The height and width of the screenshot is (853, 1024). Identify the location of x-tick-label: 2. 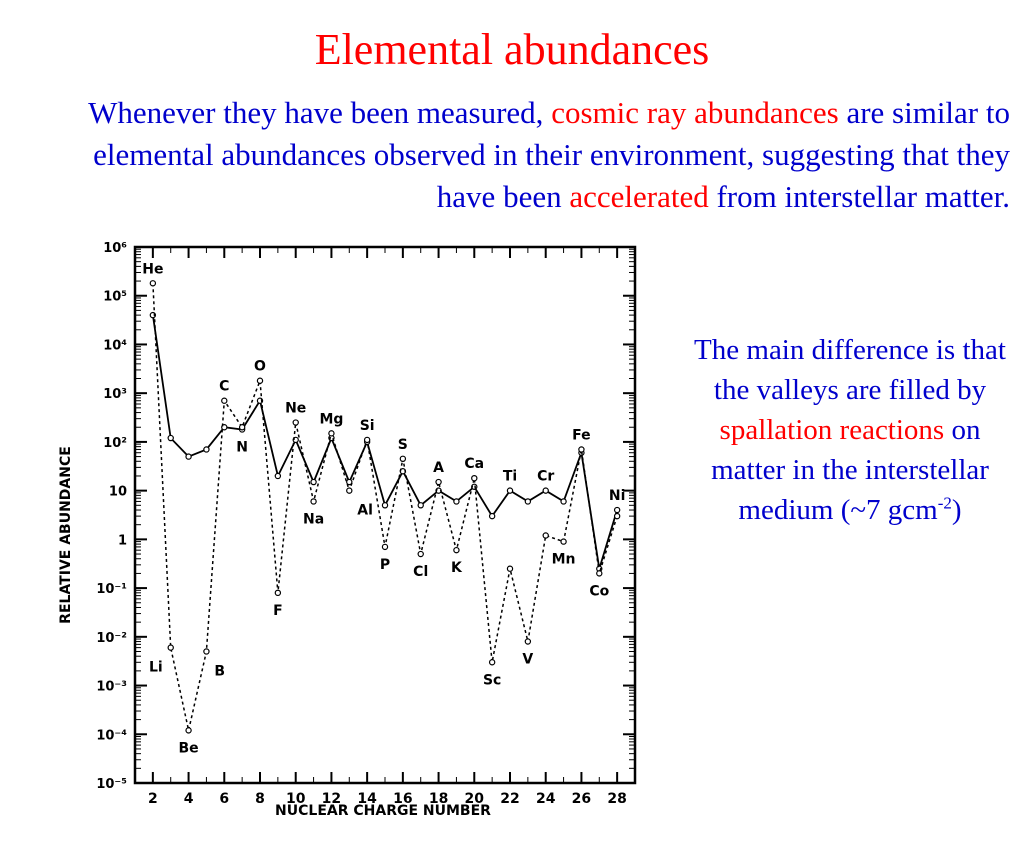
(153, 799).